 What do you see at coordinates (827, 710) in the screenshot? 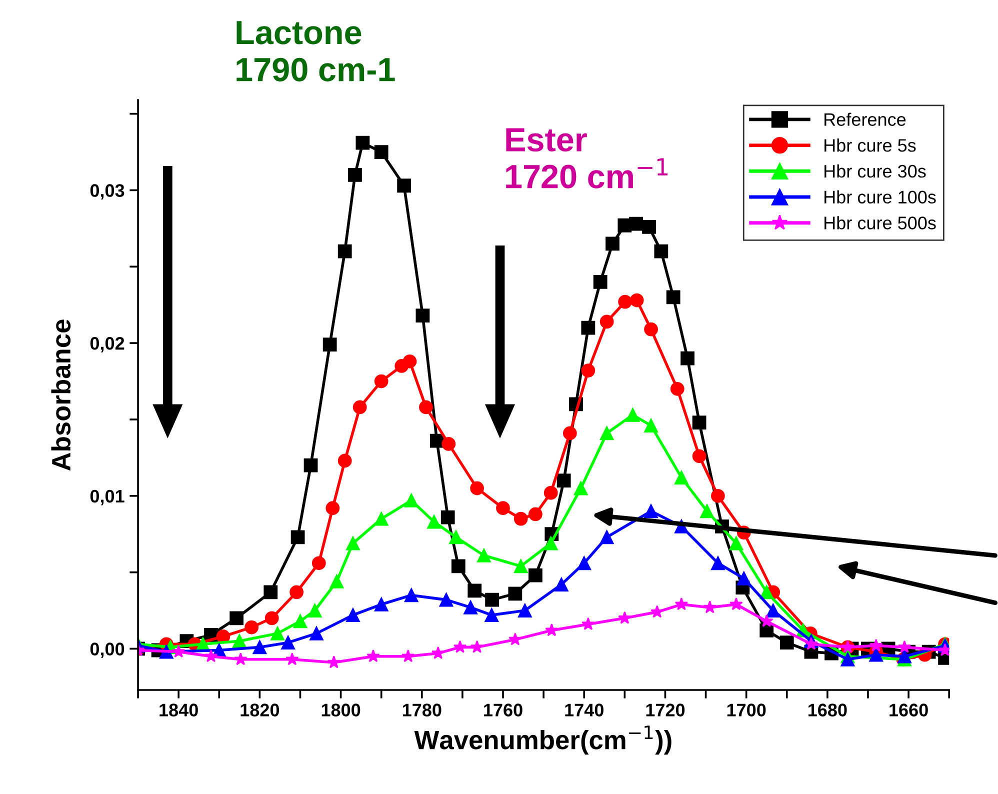
I see `x-tick-label: 1680` at bounding box center [827, 710].